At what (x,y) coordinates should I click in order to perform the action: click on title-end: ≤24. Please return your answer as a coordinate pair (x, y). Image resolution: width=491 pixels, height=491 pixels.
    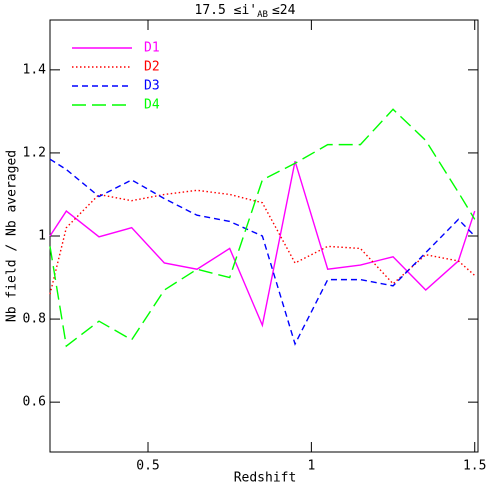
    Looking at the image, I should click on (284, 10).